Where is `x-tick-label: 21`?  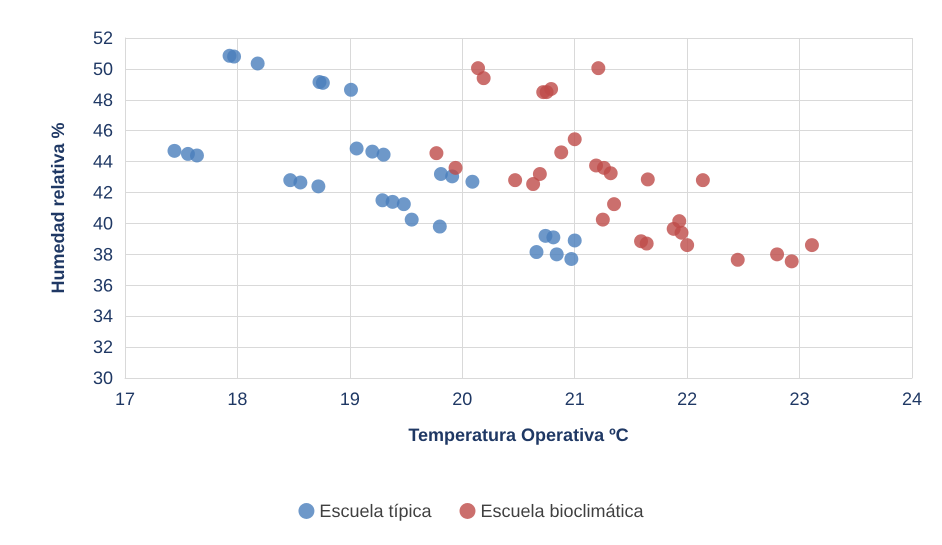
x-tick-label: 21 is located at coordinates (574, 399).